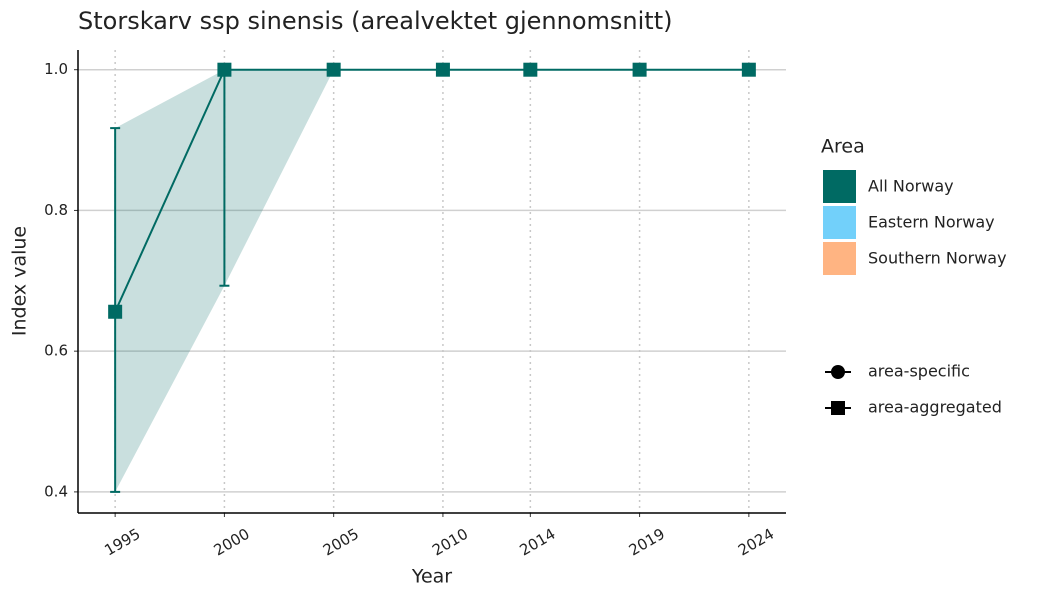 This screenshot has width=1050, height=600. I want to click on y-tick-label: 0.4, so click(56, 491).